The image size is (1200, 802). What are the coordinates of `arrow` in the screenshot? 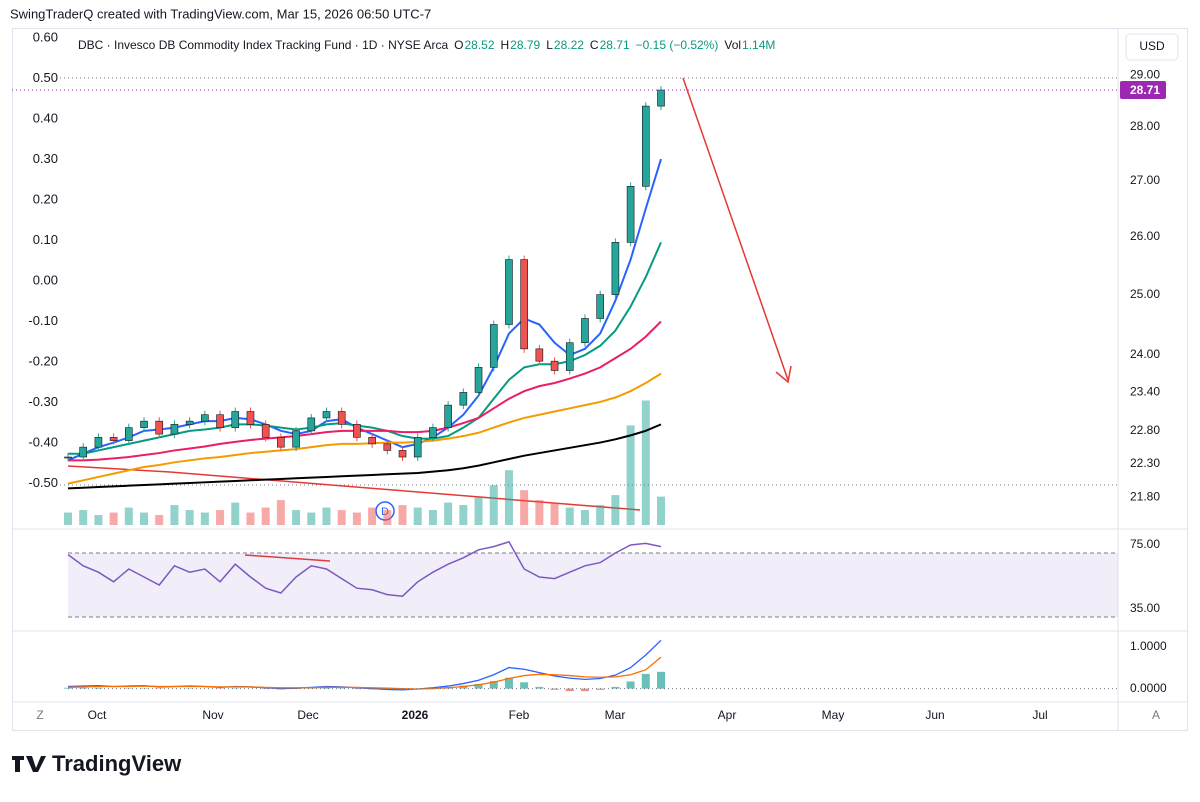 It's located at (735, 229).